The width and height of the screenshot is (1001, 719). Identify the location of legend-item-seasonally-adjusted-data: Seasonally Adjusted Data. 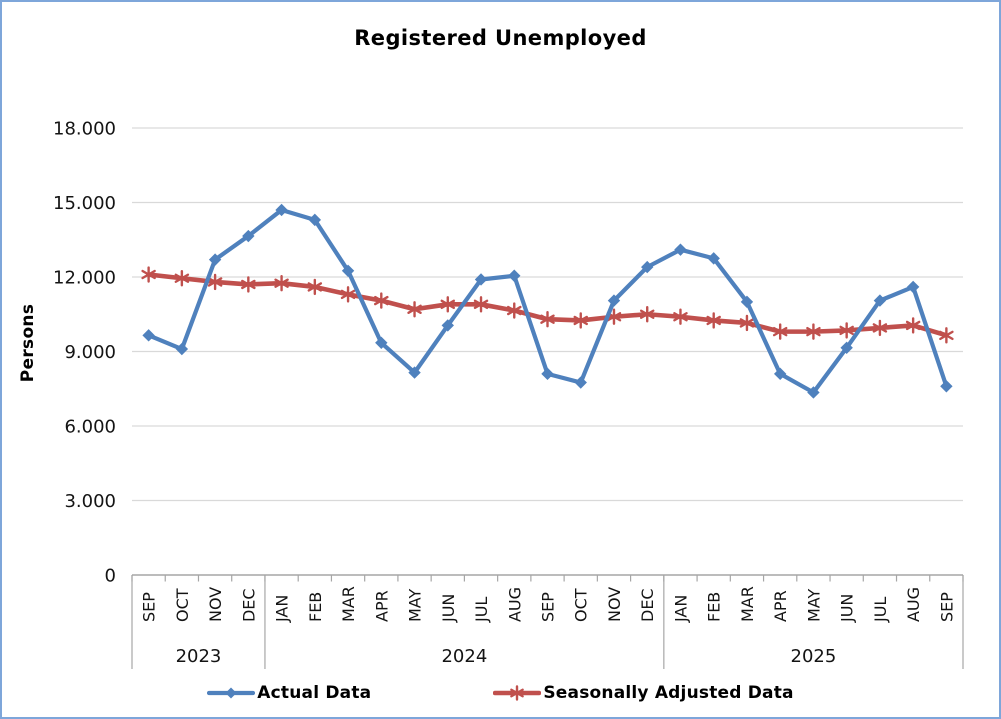
(643, 693).